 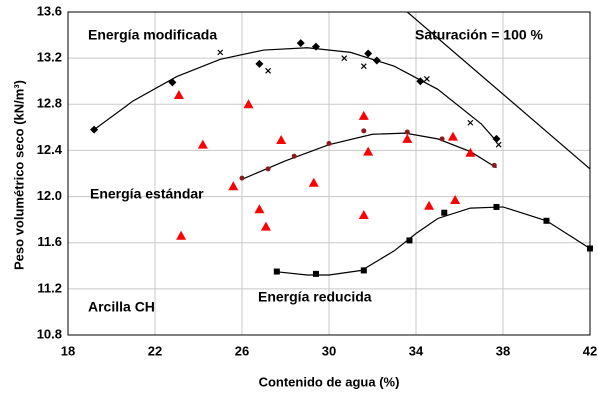 I want to click on x-tick-label: 42, so click(x=590, y=350).